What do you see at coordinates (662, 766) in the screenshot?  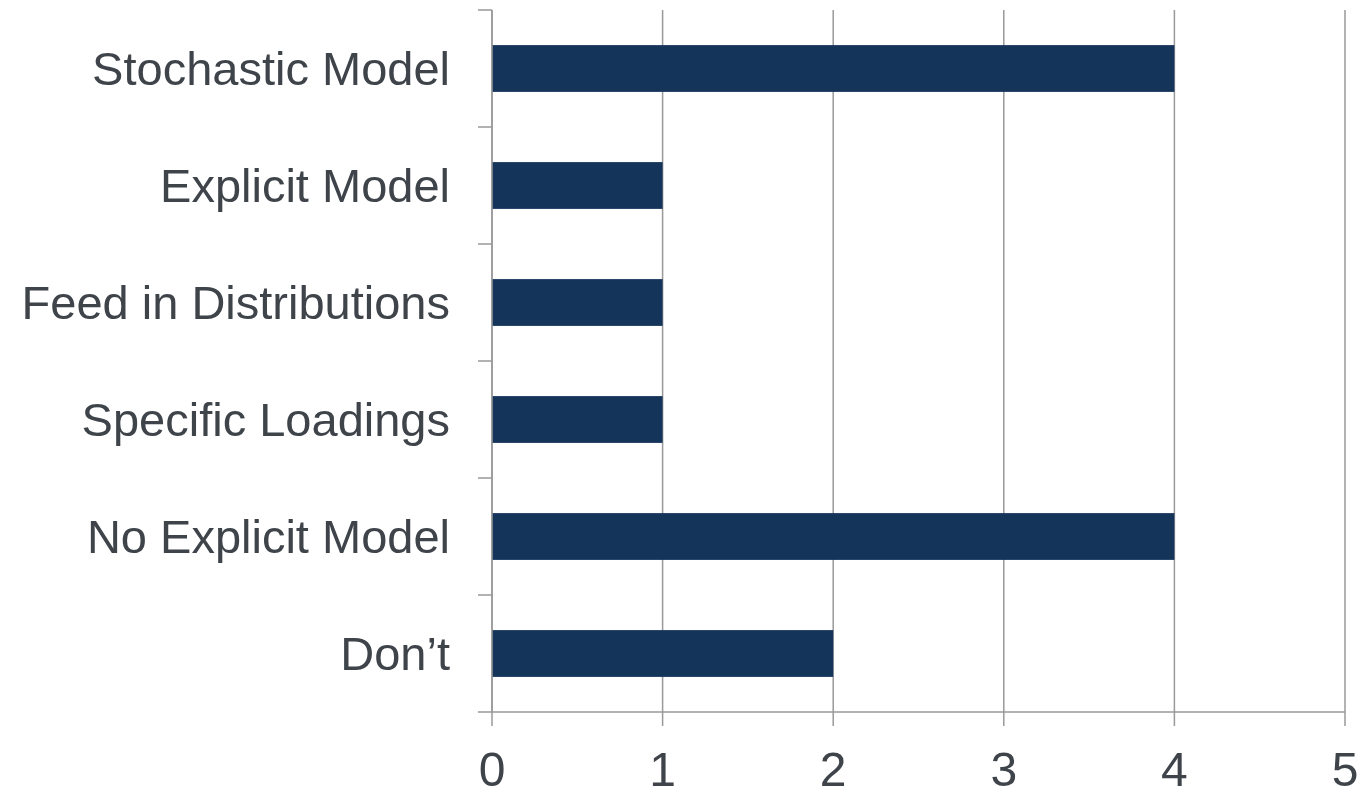 I see `x-tick-label: 1` at bounding box center [662, 766].